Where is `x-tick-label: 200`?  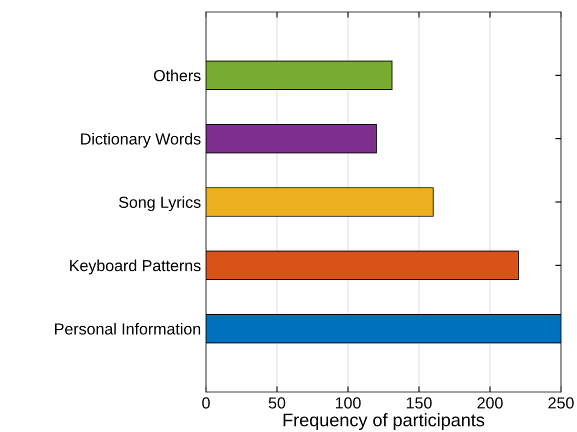
x-tick-label: 200 is located at coordinates (490, 403).